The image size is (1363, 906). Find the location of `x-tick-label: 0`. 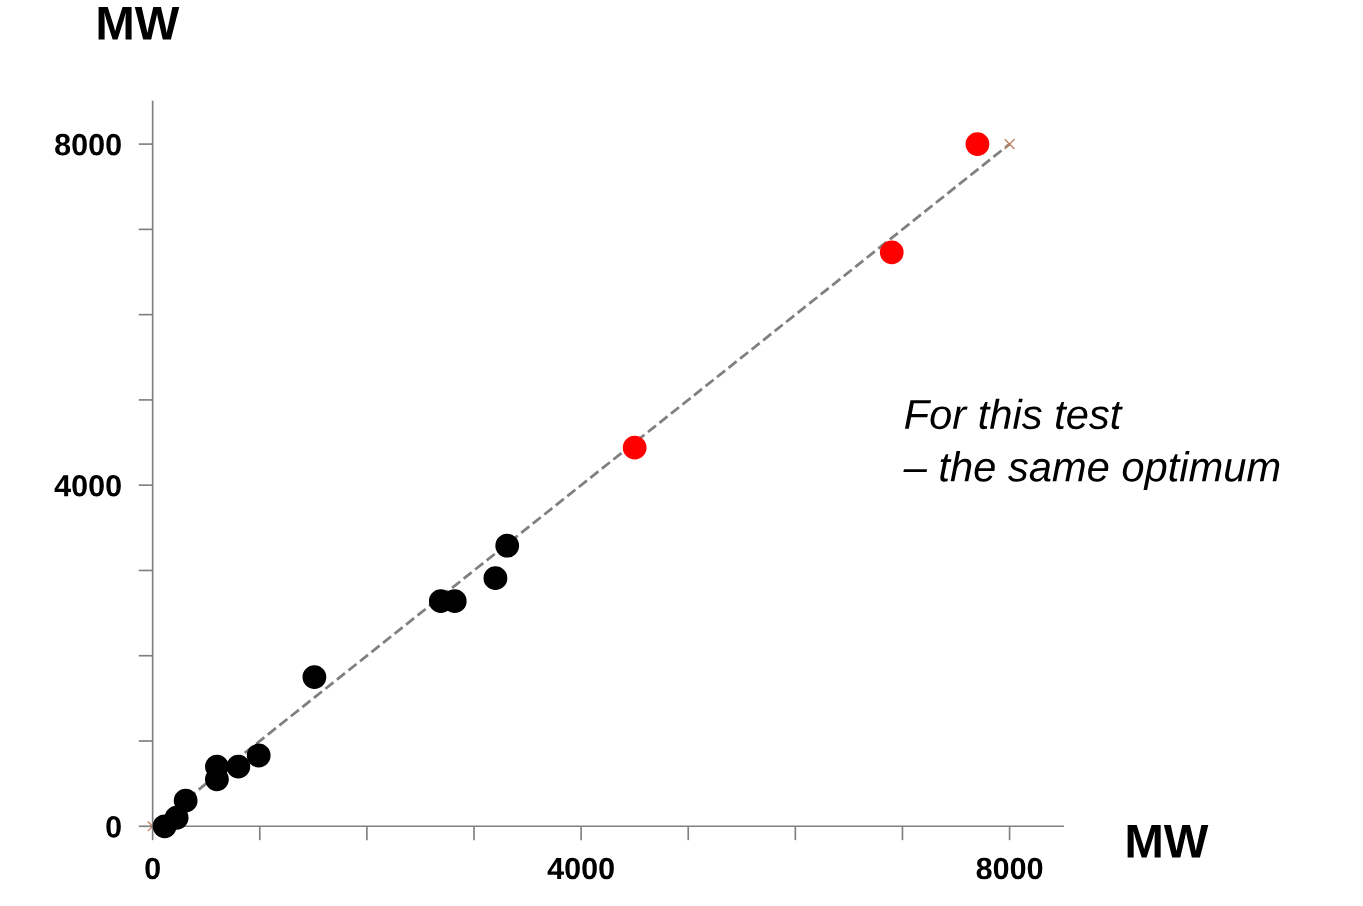

x-tick-label: 0 is located at coordinates (152, 868).